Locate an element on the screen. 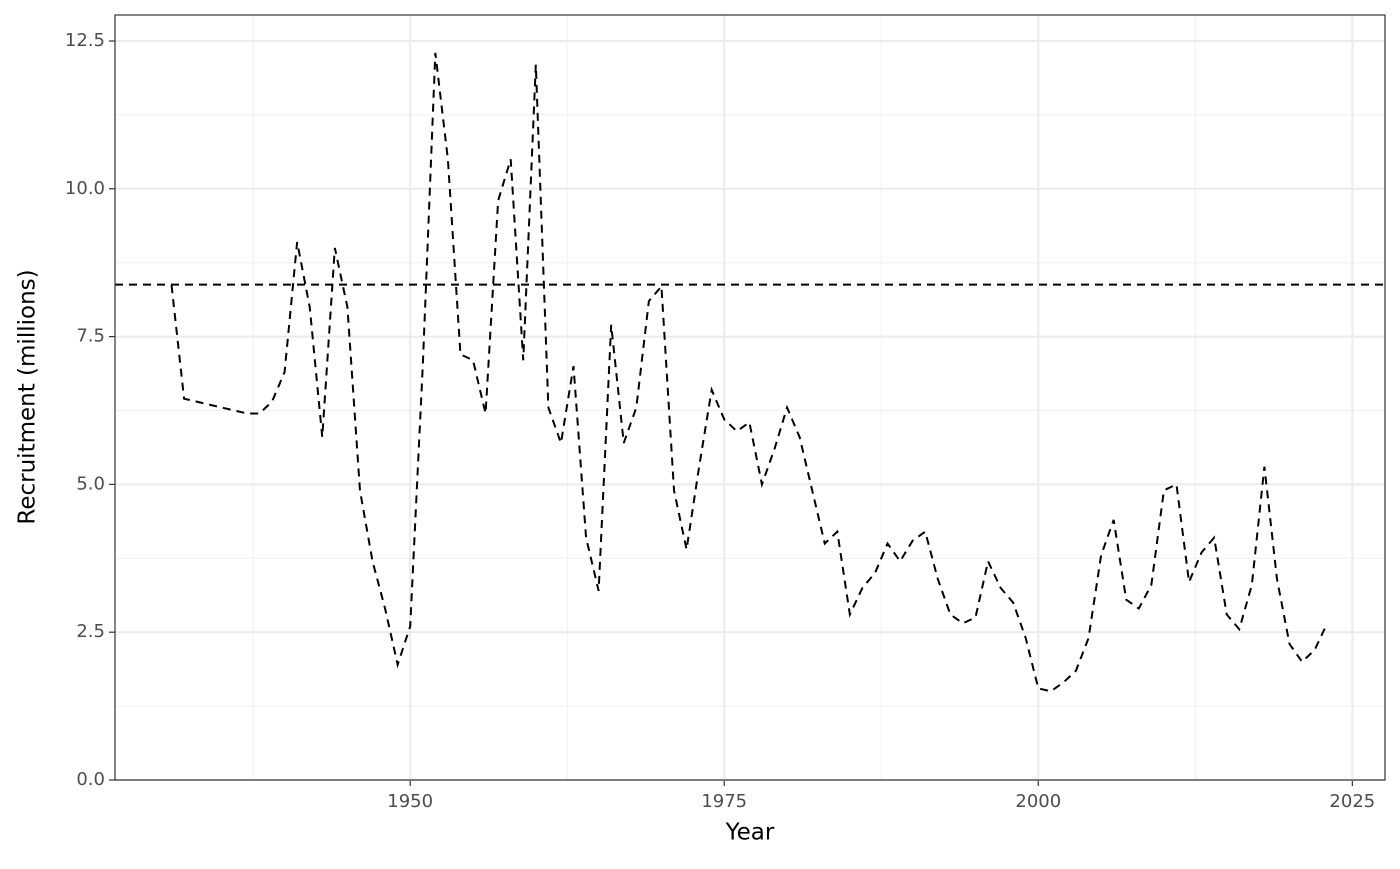 This screenshot has height=869, width=1400. x-axis-title: Year is located at coordinates (750, 833).